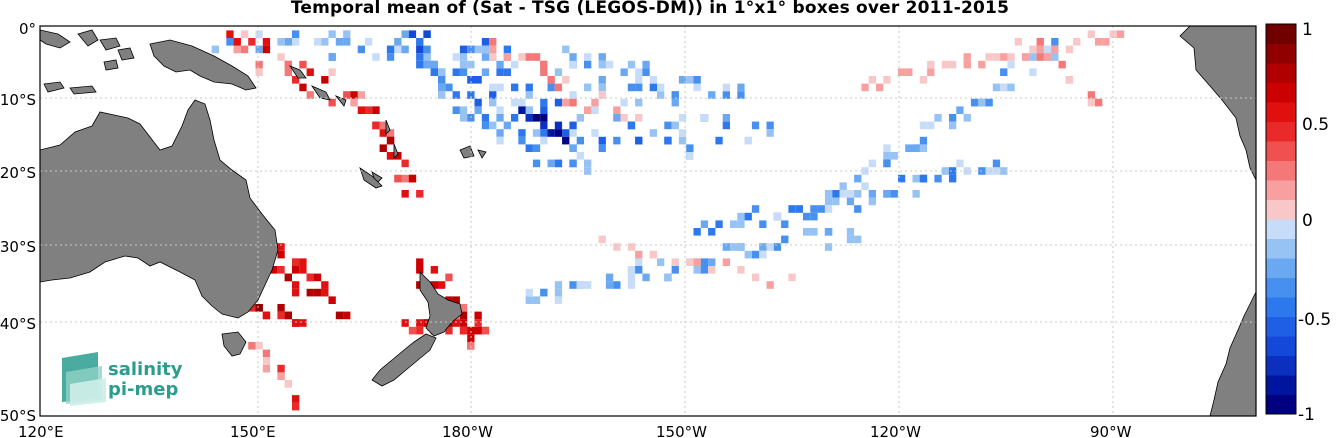 This screenshot has width=1338, height=438. What do you see at coordinates (1281, 219) in the screenshot?
I see `colorbar` at bounding box center [1281, 219].